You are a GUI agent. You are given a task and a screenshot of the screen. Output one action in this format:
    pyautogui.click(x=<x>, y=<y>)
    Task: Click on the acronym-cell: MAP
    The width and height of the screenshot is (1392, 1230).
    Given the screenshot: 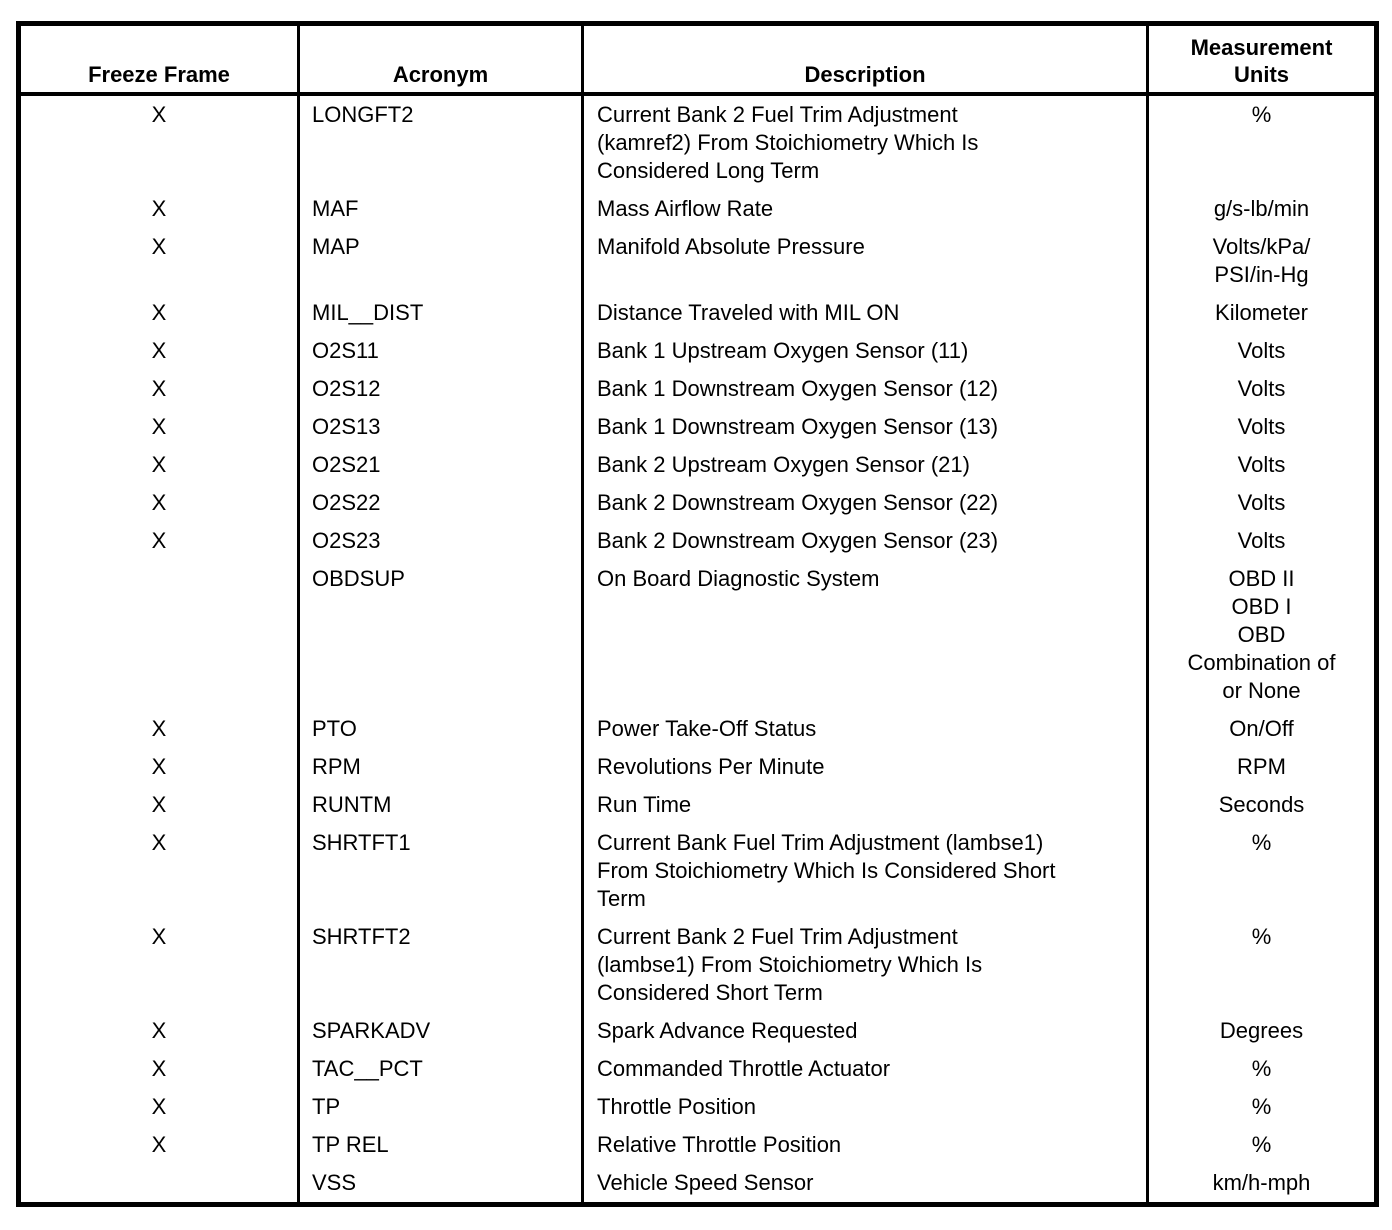 What is the action you would take?
    pyautogui.click(x=440, y=261)
    